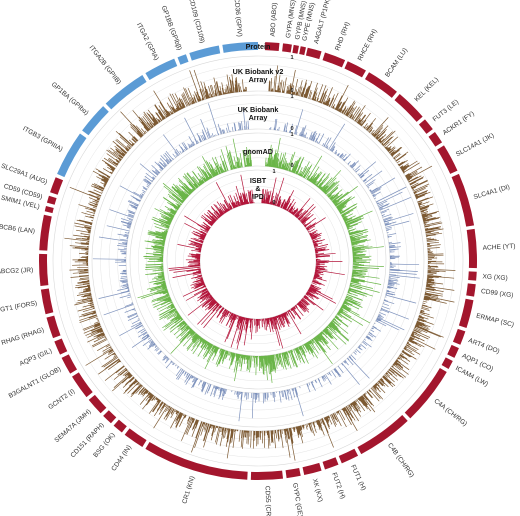 This screenshot has width=520, height=516. Describe the element at coordinates (317, 490) in the screenshot. I see `gene-label-xk-kx: XK (KX)` at that location.